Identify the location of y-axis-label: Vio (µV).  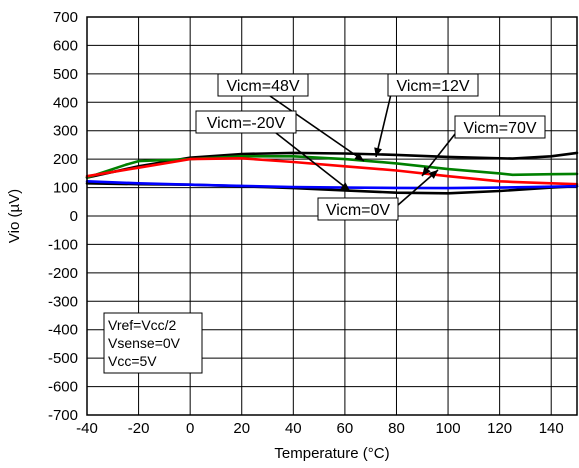
(14, 216).